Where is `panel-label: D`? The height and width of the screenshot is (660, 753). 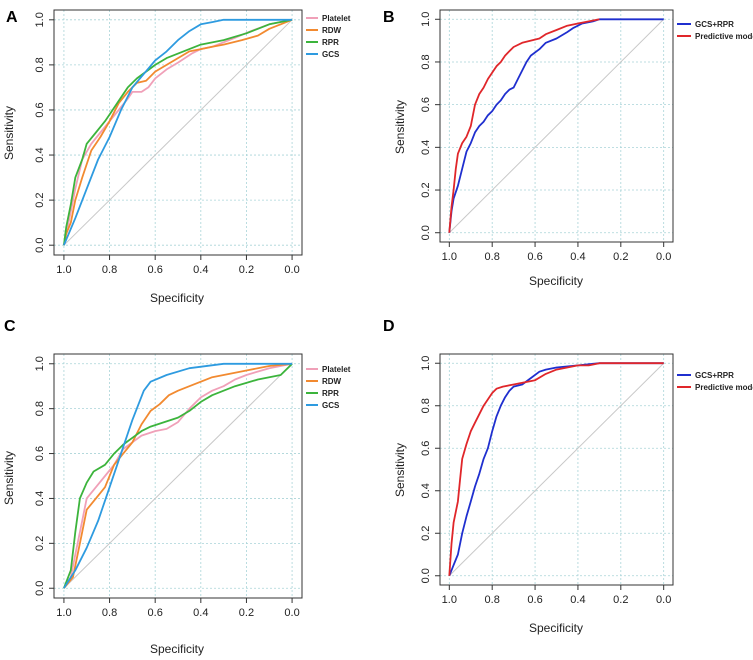
panel-label: D is located at coordinates (389, 326).